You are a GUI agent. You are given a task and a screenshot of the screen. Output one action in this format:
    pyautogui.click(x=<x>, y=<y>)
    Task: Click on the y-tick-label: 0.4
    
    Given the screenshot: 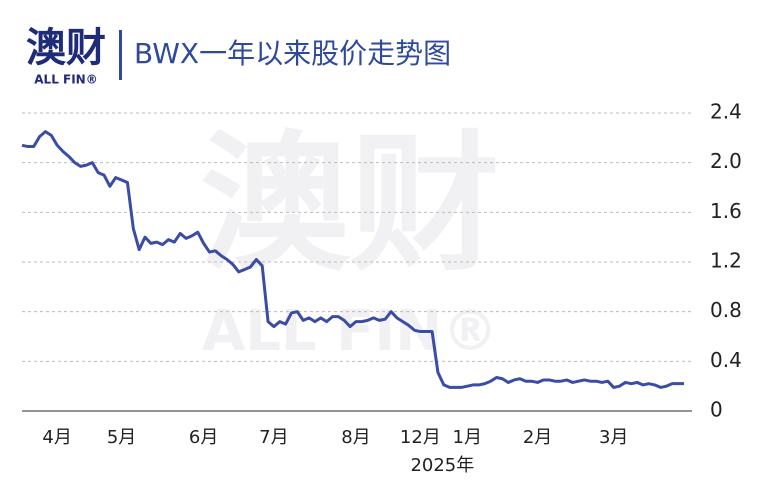 What is the action you would take?
    pyautogui.click(x=726, y=360)
    